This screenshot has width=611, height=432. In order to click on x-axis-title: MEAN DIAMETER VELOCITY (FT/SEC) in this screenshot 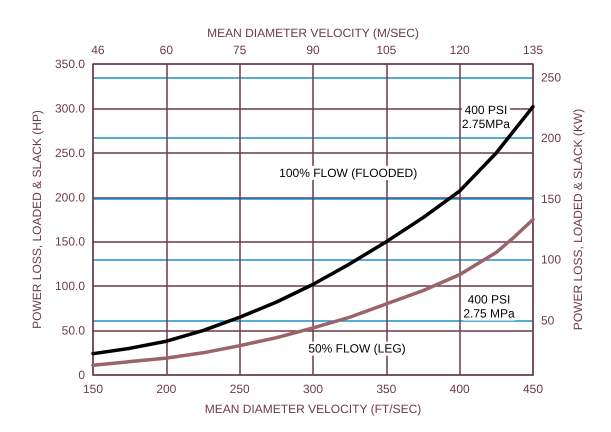, I will do `click(313, 409)`.